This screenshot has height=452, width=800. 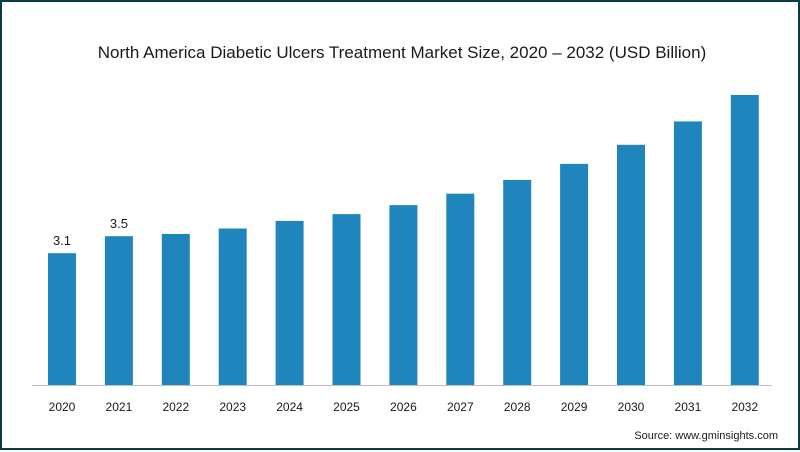 What do you see at coordinates (118, 310) in the screenshot?
I see `bar-2021` at bounding box center [118, 310].